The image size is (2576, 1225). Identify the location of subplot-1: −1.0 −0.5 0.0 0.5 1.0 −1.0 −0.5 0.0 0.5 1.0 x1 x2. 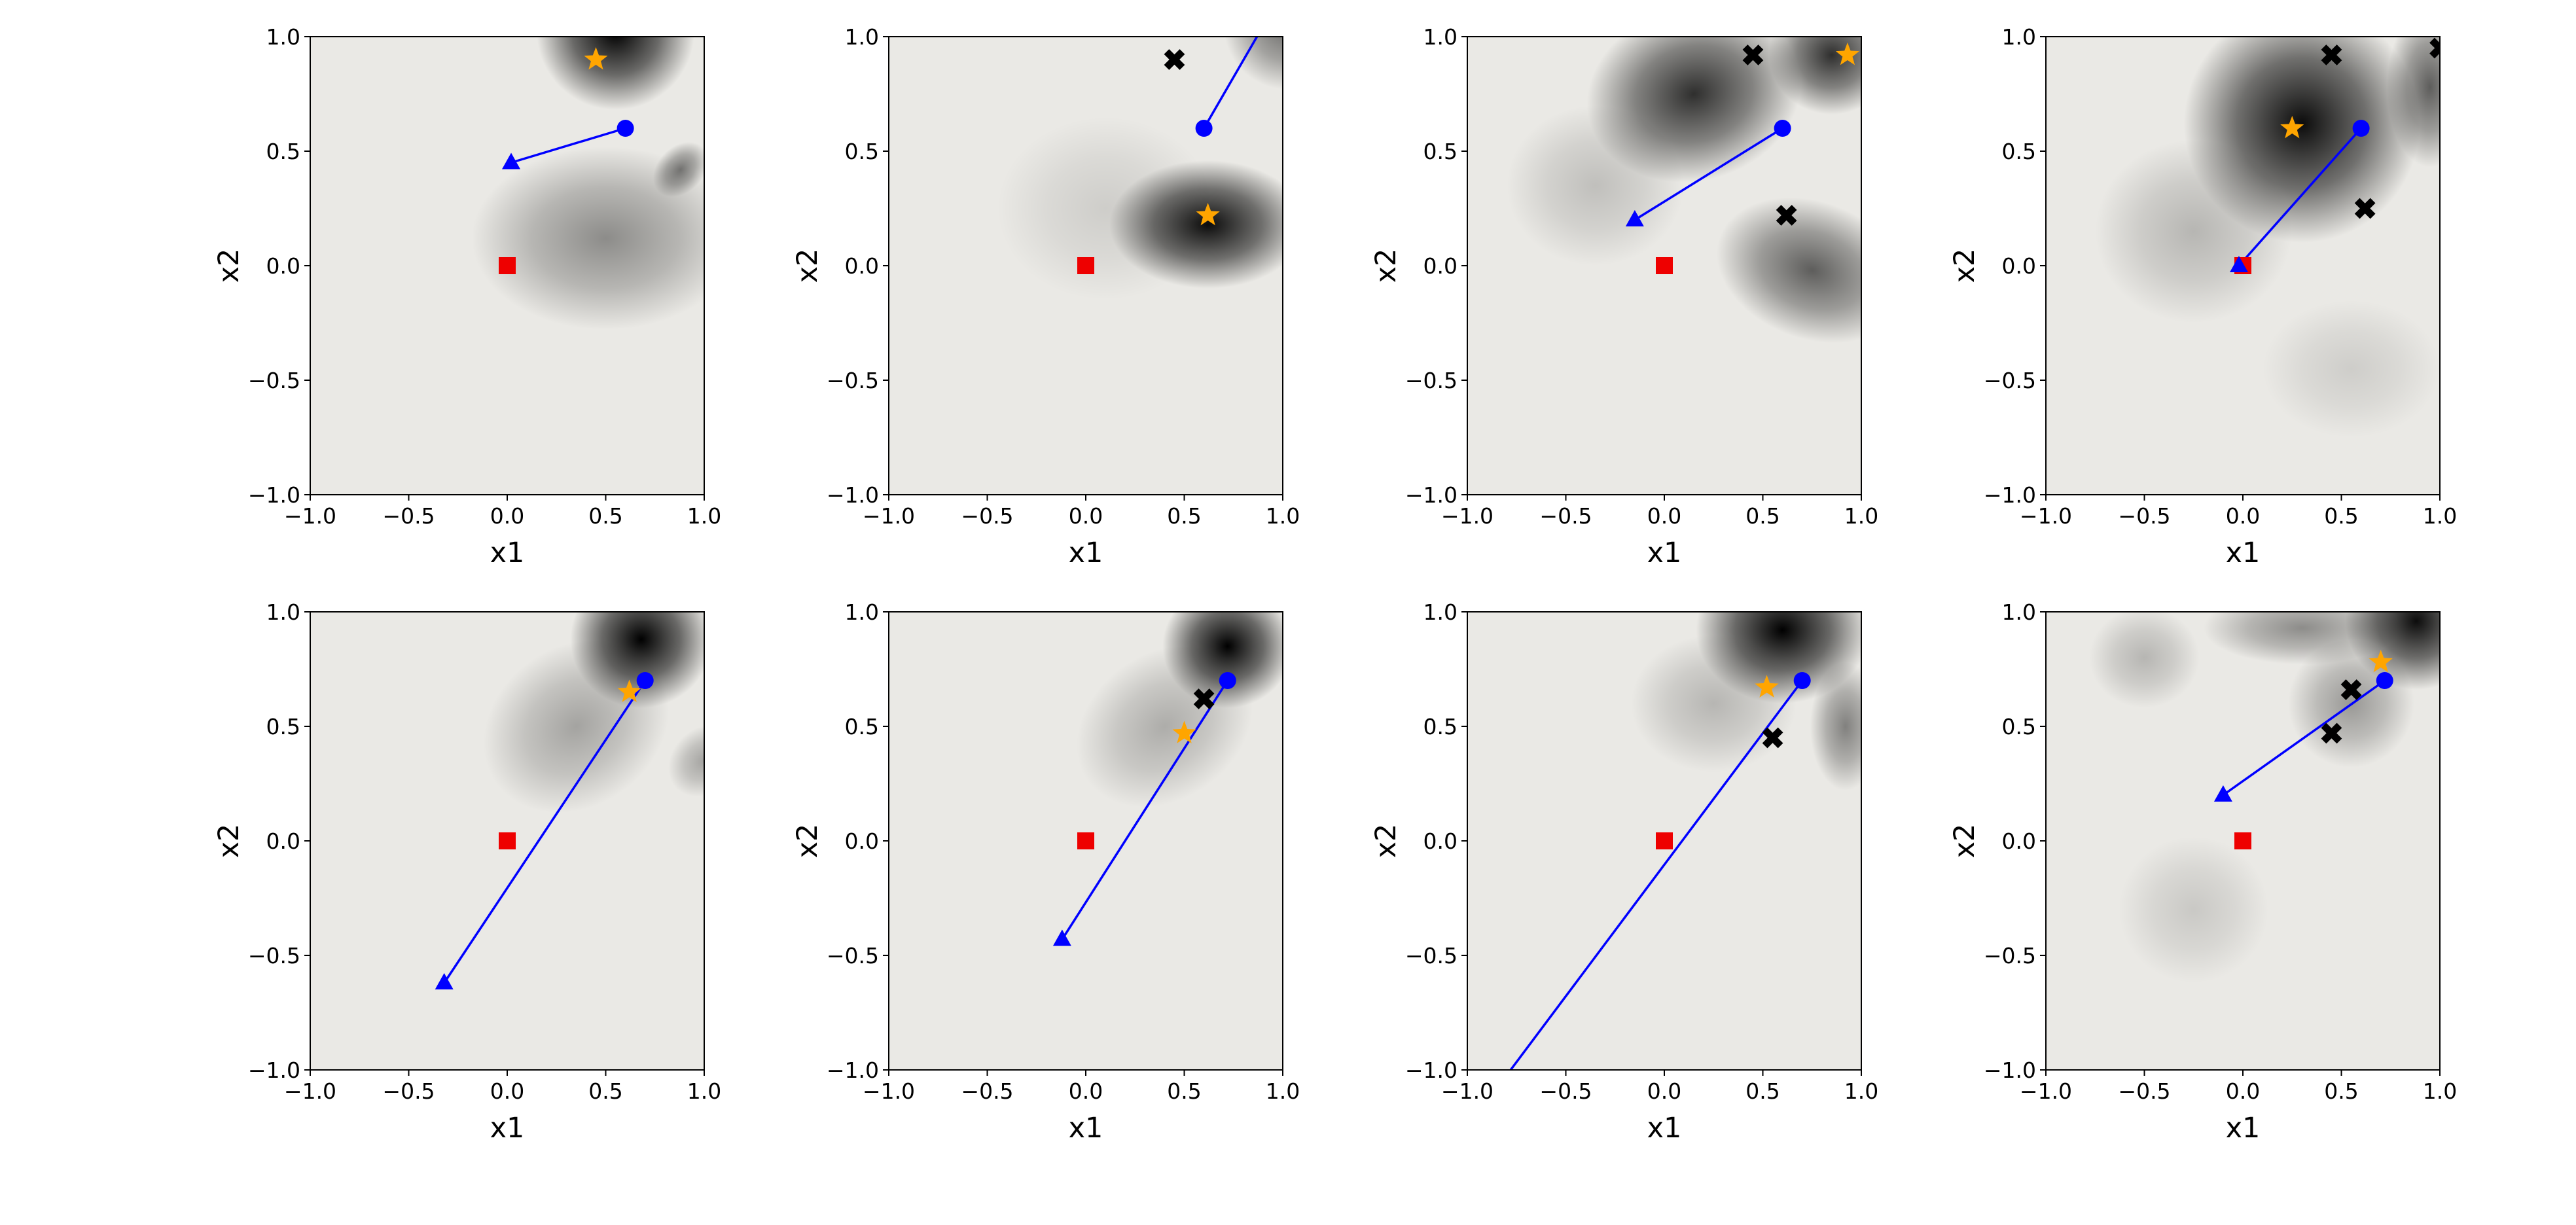
(1045, 296).